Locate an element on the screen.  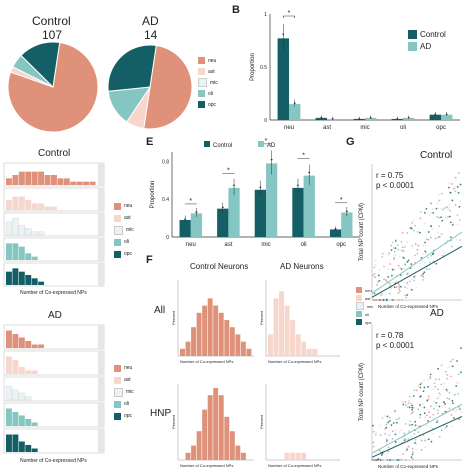
legend-item-neu: neu is located at coordinates (208, 60).